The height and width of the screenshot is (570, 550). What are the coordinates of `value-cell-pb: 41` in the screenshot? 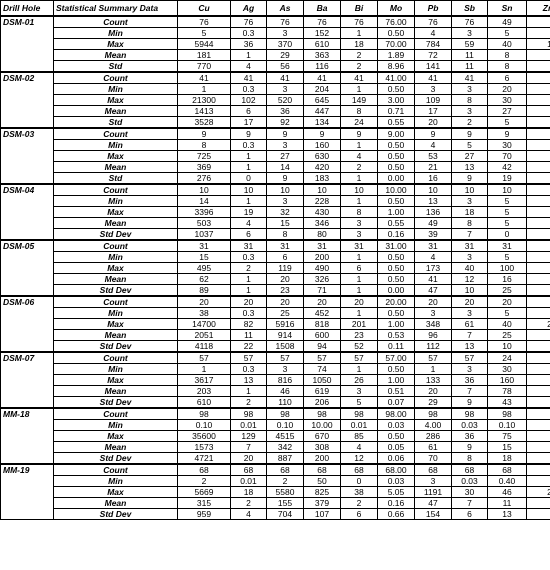 It's located at (433, 279).